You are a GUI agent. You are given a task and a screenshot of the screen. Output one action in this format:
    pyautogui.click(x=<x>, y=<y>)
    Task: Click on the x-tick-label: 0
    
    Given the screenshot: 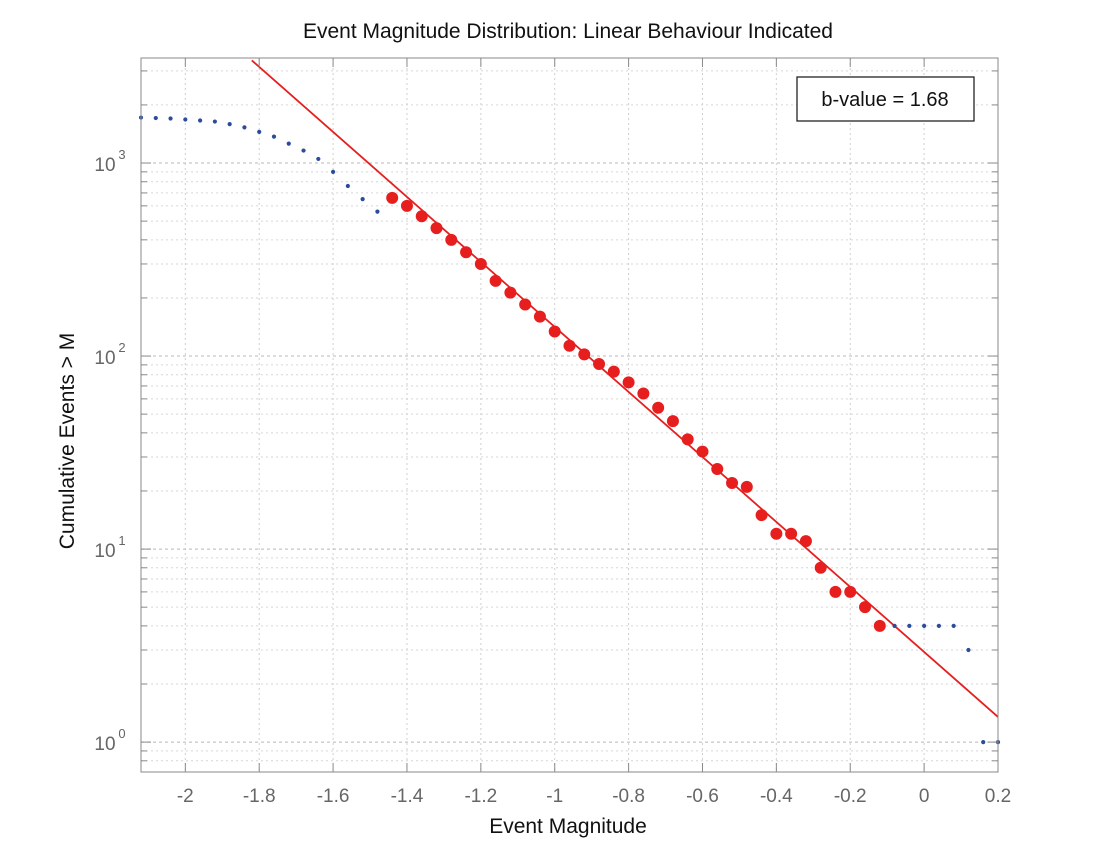 What is the action you would take?
    pyautogui.click(x=924, y=796)
    